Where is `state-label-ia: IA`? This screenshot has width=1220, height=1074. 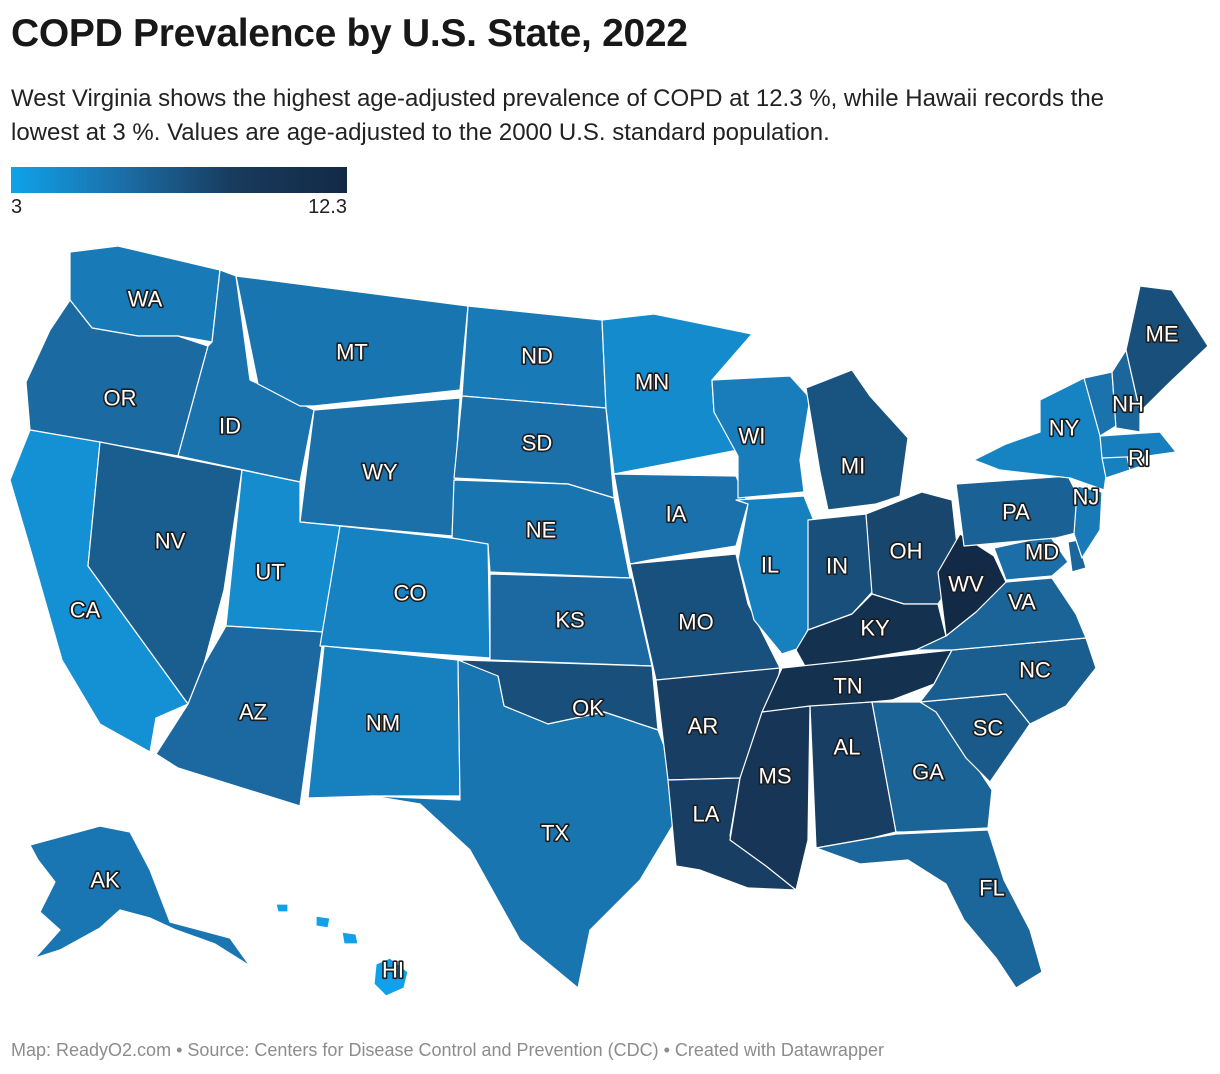 state-label-ia: IA is located at coordinates (676, 514).